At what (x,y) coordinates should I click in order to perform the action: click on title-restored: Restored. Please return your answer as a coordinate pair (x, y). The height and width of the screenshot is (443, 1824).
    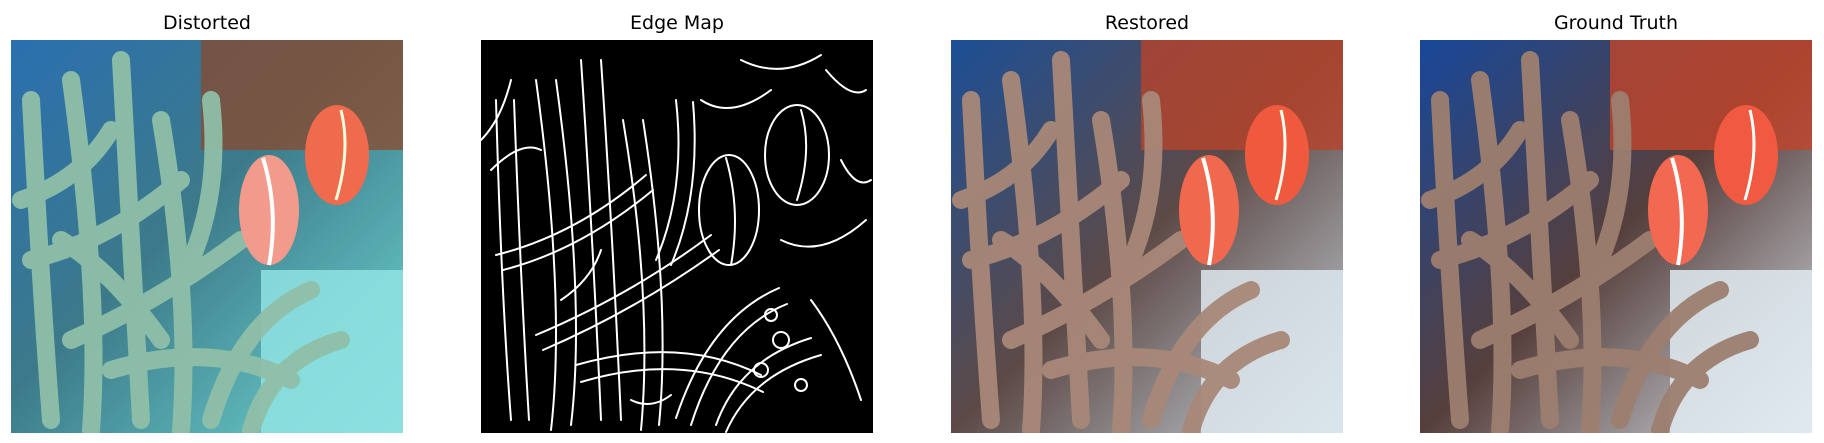
    Looking at the image, I should click on (1147, 23).